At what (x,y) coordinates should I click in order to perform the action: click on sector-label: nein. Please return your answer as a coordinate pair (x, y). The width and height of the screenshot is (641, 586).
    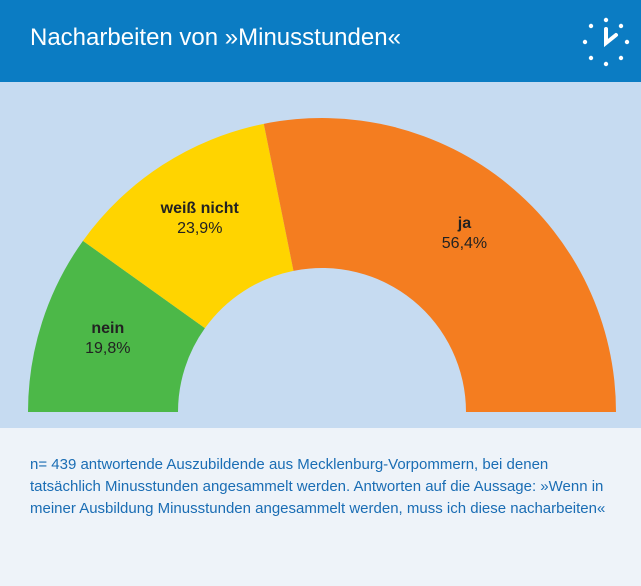
    Looking at the image, I should click on (107, 328).